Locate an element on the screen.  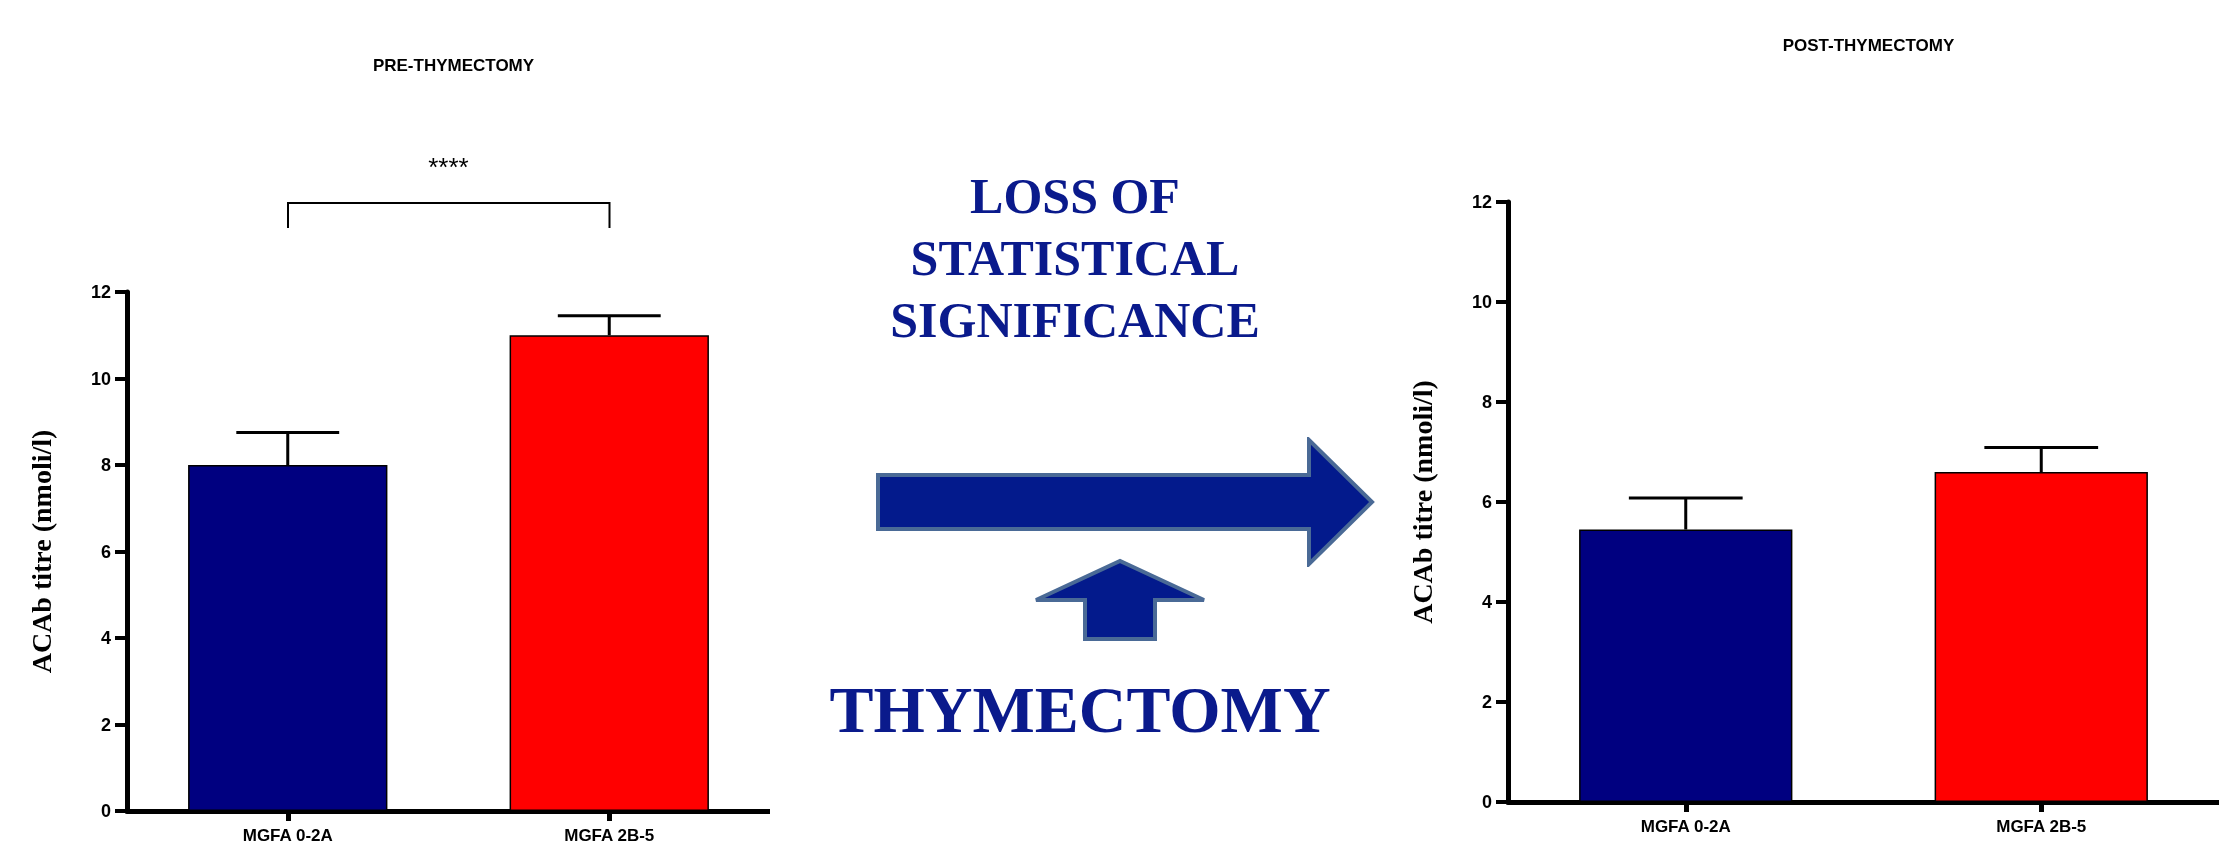
text: THYMECTOMY is located at coordinates (1080, 710).